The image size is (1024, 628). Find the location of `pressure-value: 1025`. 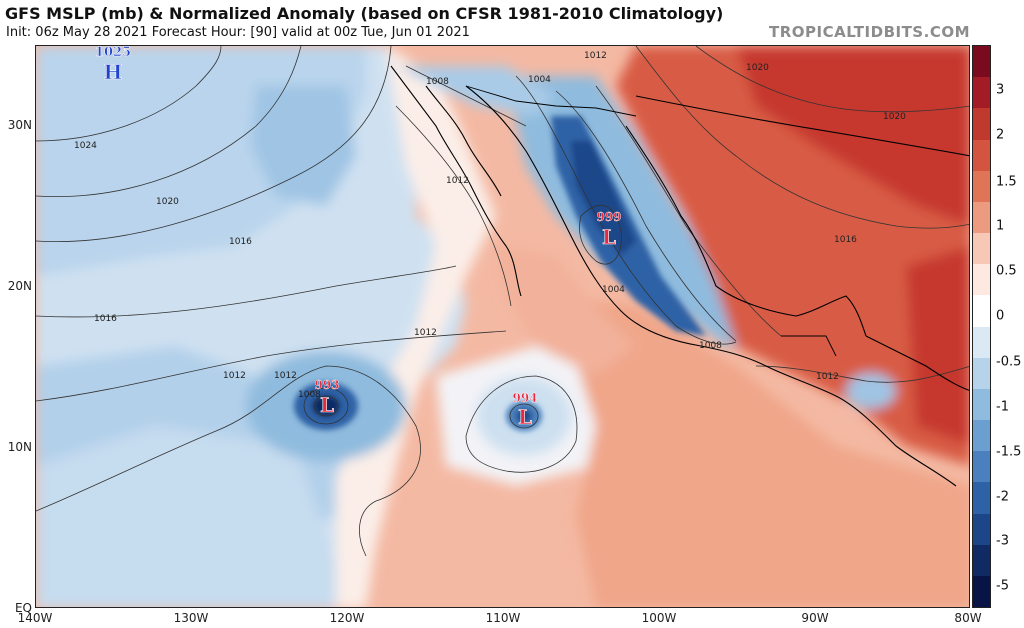

pressure-value: 1025 is located at coordinates (113, 53).